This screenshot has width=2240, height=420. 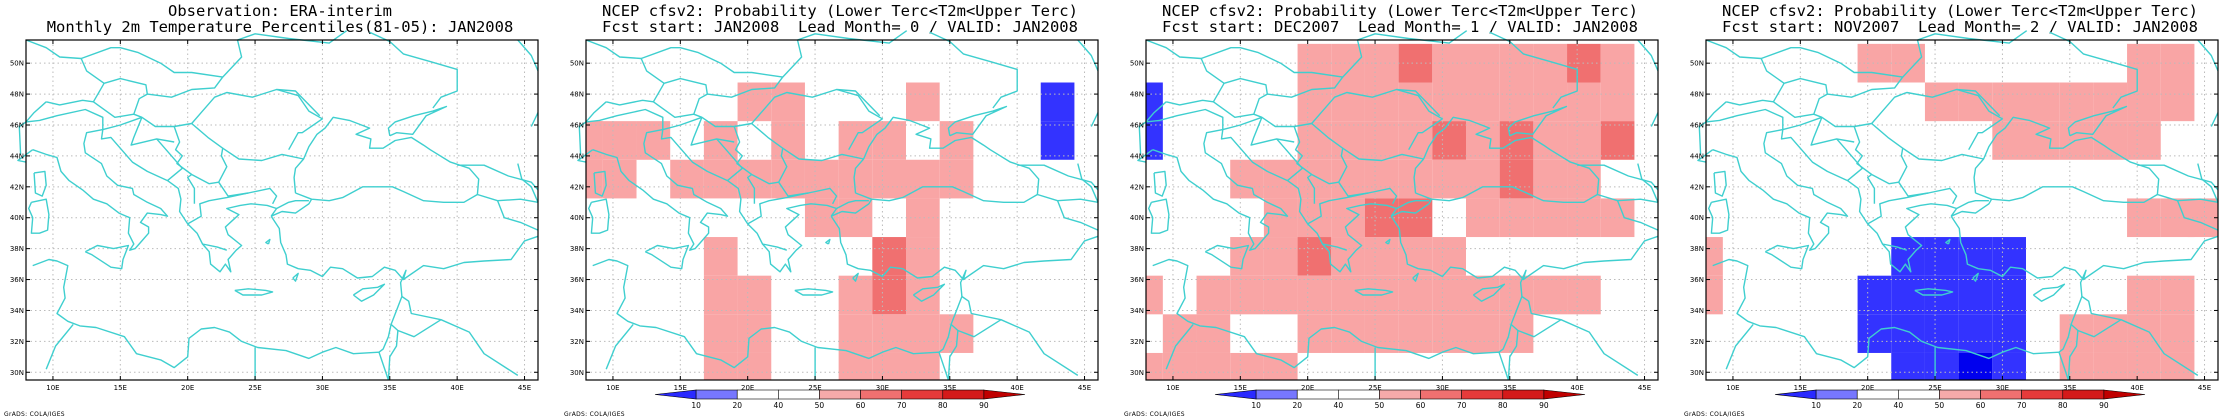 I want to click on lat-tick-label: 40N, so click(x=1137, y=218).